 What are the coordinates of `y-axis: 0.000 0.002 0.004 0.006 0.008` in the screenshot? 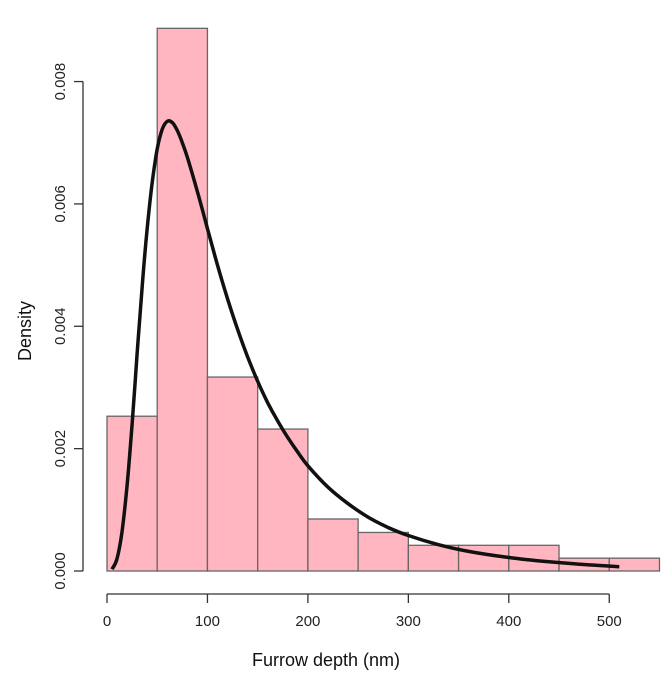 It's located at (68, 326).